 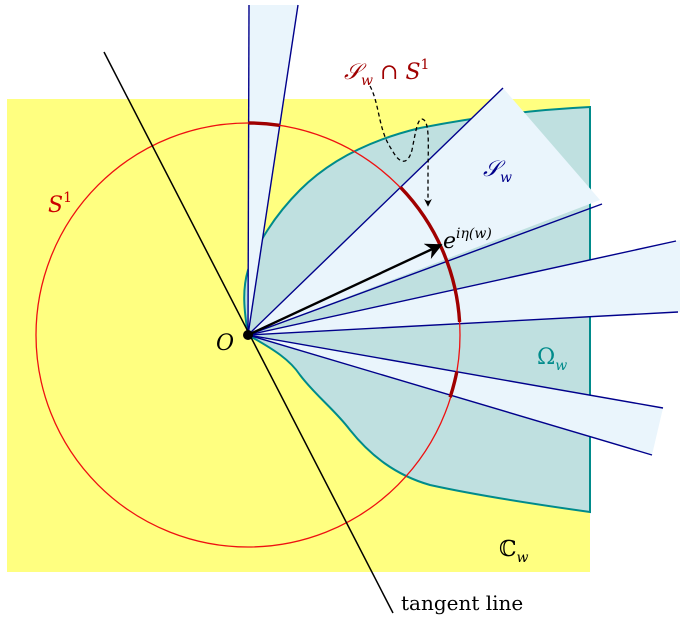 What do you see at coordinates (345, 290) in the screenshot?
I see `vector-arrow` at bounding box center [345, 290].